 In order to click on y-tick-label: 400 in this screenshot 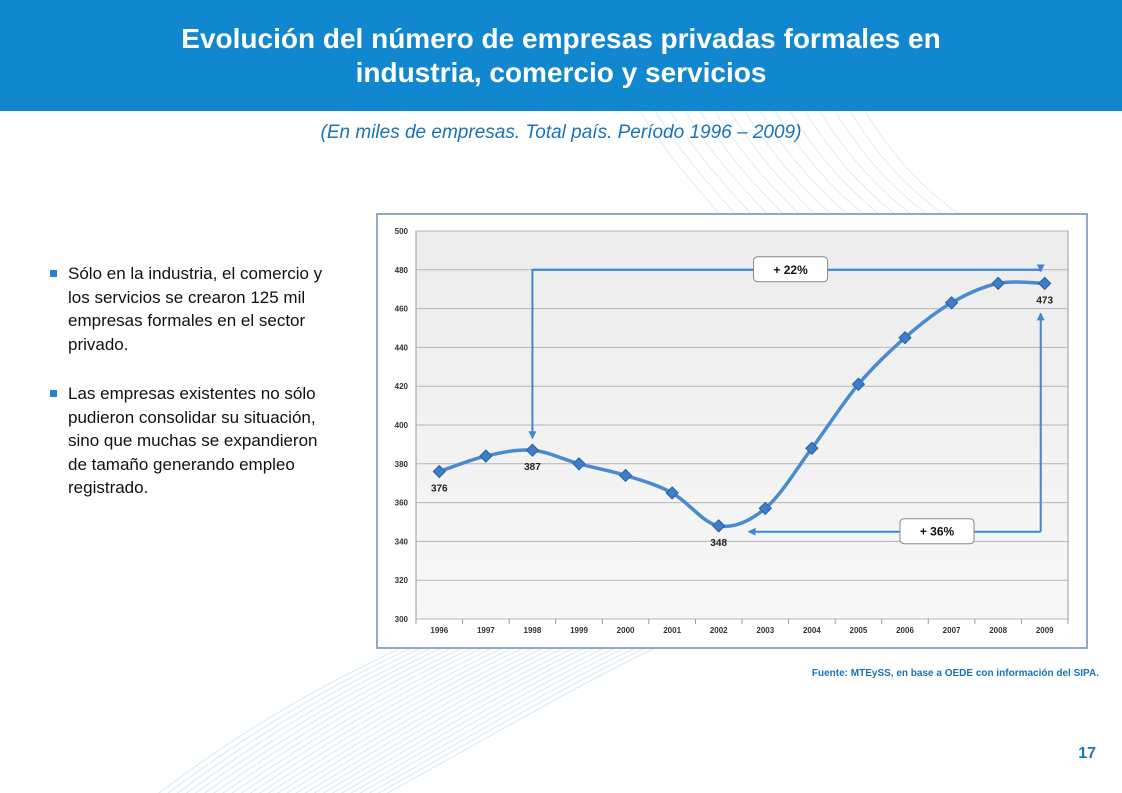, I will do `click(402, 425)`.